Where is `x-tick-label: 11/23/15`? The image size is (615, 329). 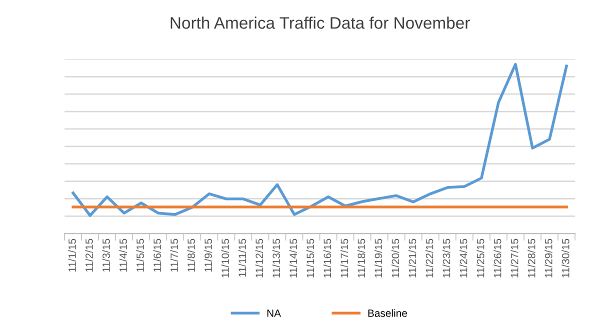 x-tick-label: 11/23/15 is located at coordinates (446, 258).